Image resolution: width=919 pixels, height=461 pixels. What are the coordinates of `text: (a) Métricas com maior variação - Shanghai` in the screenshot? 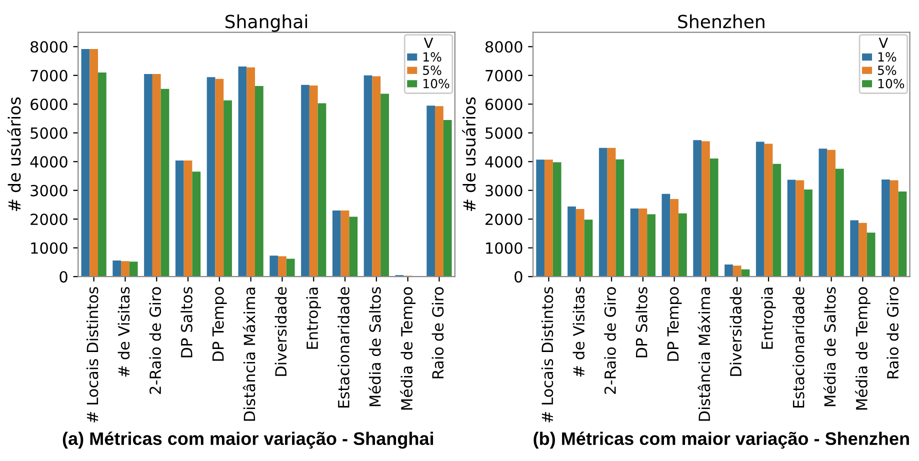 It's located at (247, 440).